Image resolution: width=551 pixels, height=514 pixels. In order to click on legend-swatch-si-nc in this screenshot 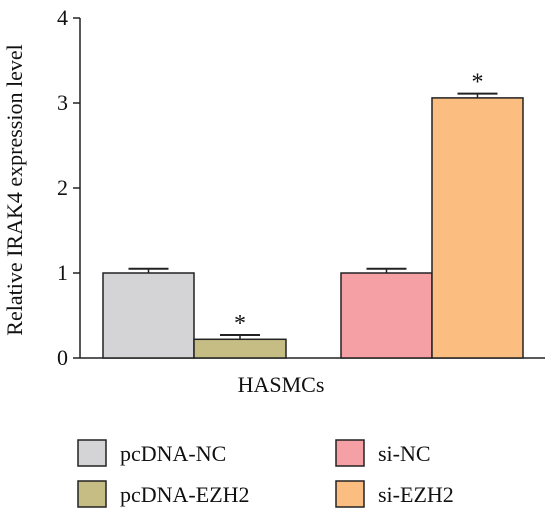, I will do `click(350, 453)`.